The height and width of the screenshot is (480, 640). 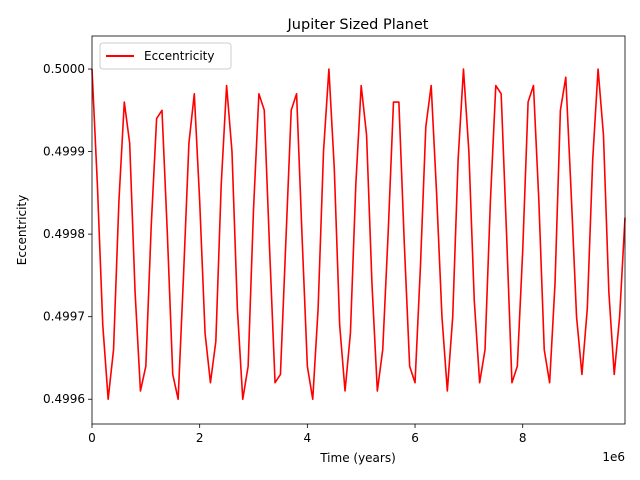 What do you see at coordinates (92, 438) in the screenshot?
I see `x-tick-label: 0` at bounding box center [92, 438].